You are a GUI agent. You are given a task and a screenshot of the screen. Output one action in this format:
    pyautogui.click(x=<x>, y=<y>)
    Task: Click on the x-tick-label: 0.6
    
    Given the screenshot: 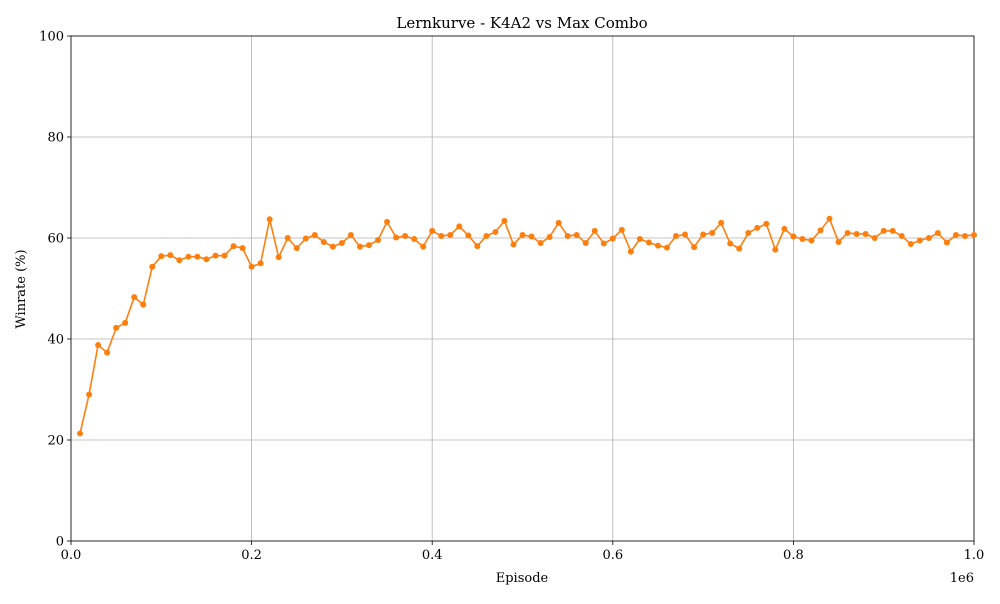 What is the action you would take?
    pyautogui.click(x=612, y=555)
    